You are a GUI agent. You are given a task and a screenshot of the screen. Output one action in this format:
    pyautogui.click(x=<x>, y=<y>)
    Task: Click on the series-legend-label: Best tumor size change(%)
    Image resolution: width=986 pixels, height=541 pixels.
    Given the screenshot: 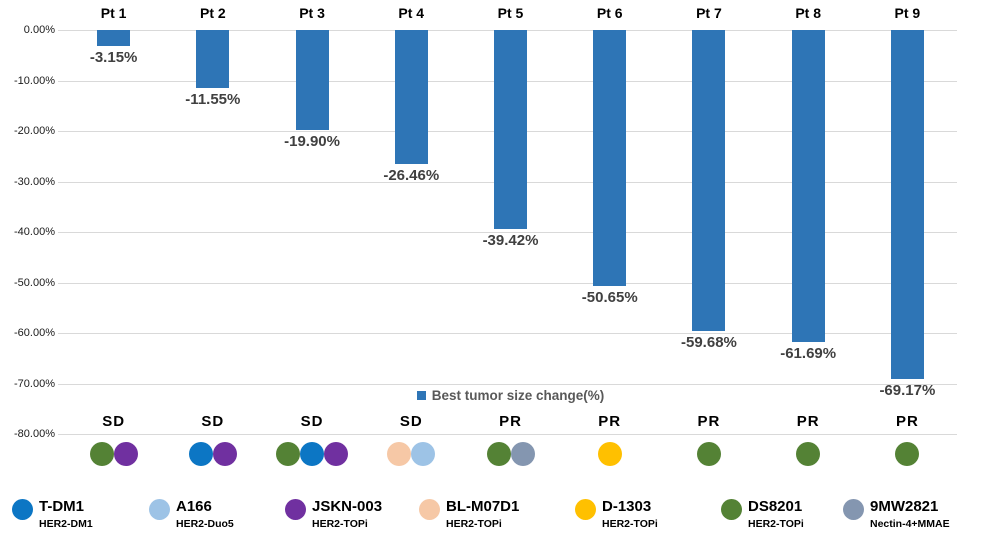 What is the action you would take?
    pyautogui.click(x=518, y=395)
    